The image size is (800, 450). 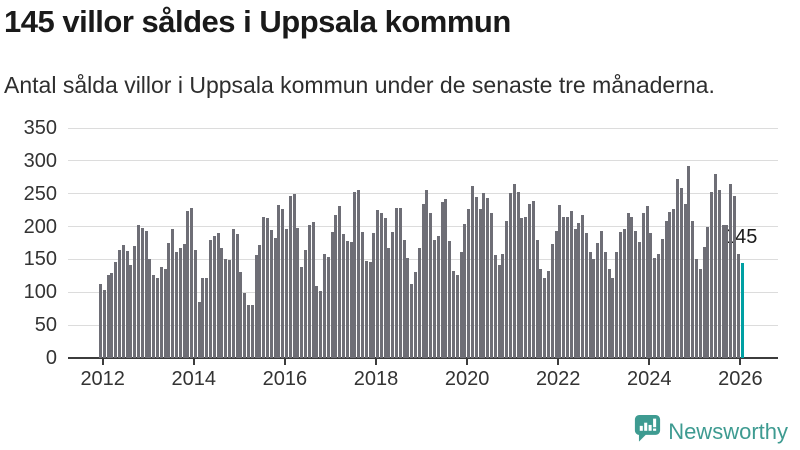 What do you see at coordinates (742, 310) in the screenshot?
I see `bar-highlighted` at bounding box center [742, 310].